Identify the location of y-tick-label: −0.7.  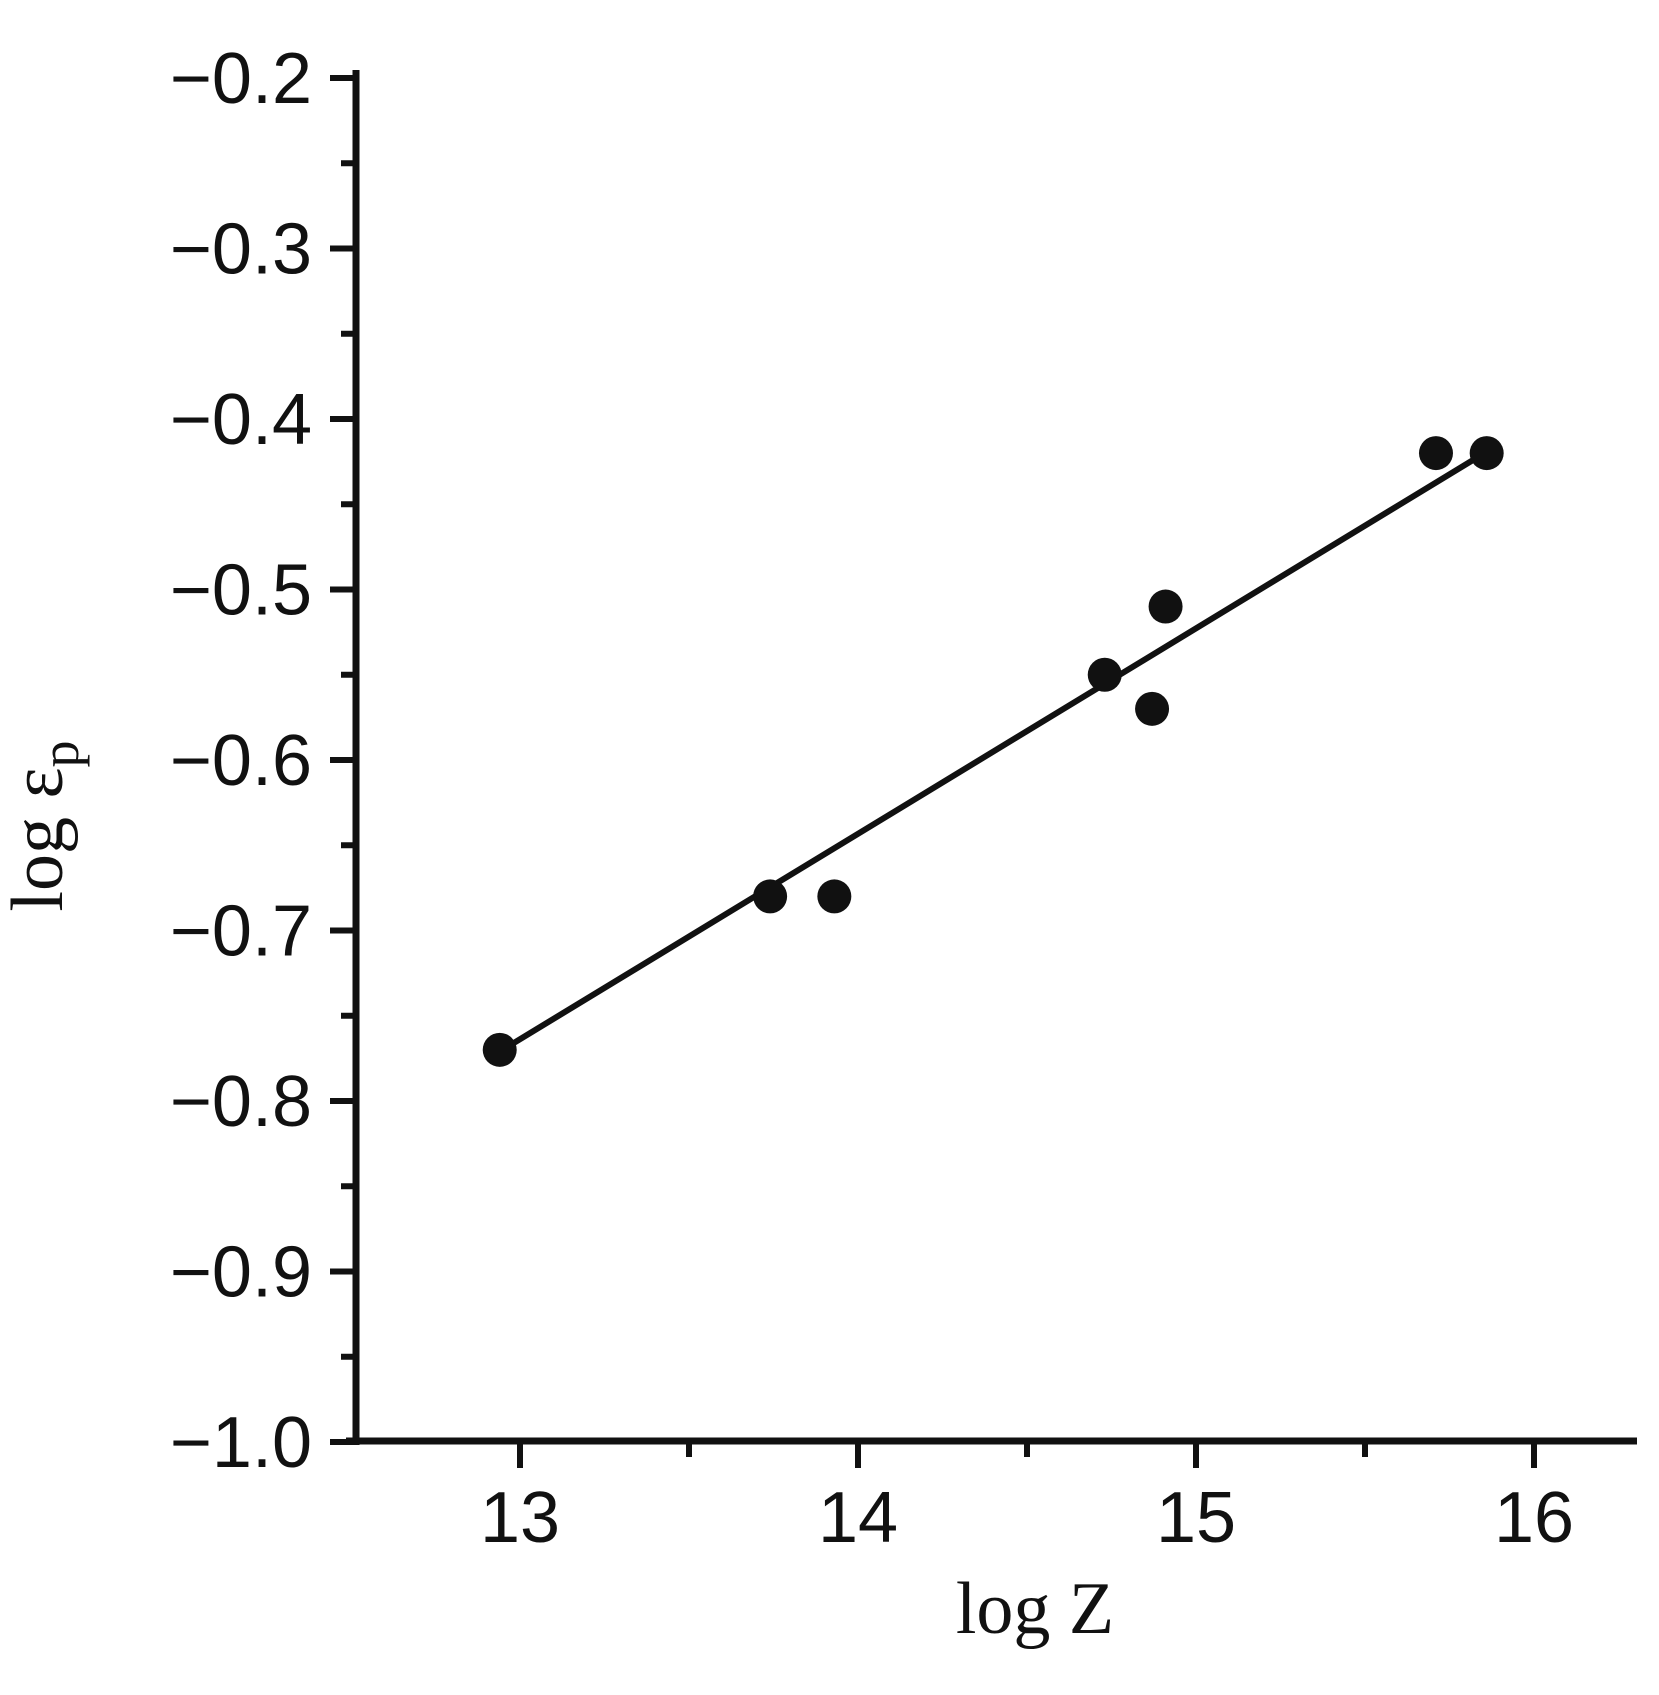
(241, 932).